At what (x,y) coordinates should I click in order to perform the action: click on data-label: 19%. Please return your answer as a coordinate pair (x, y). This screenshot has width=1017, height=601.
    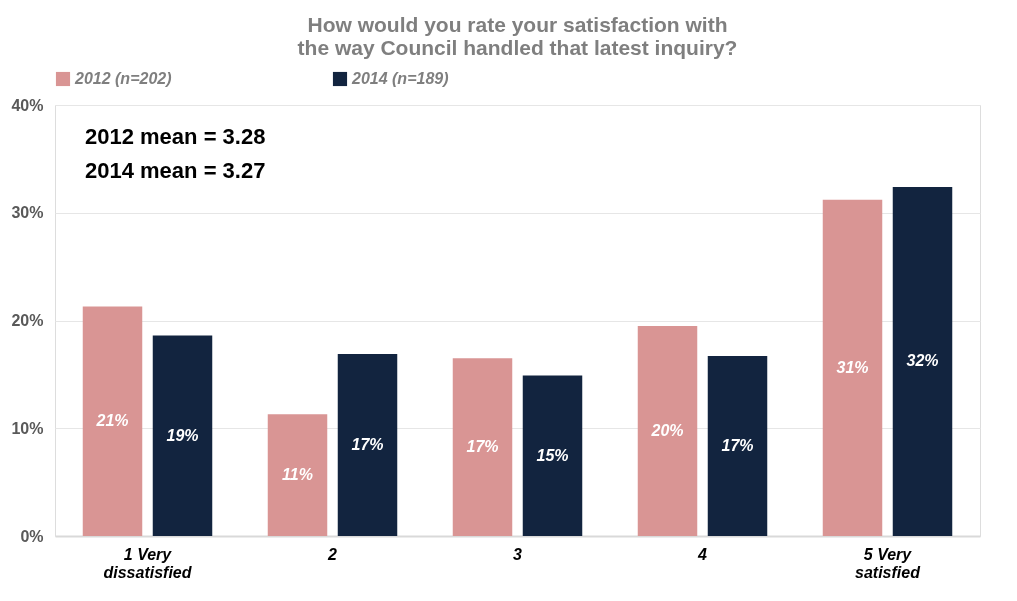
    Looking at the image, I should click on (182, 435).